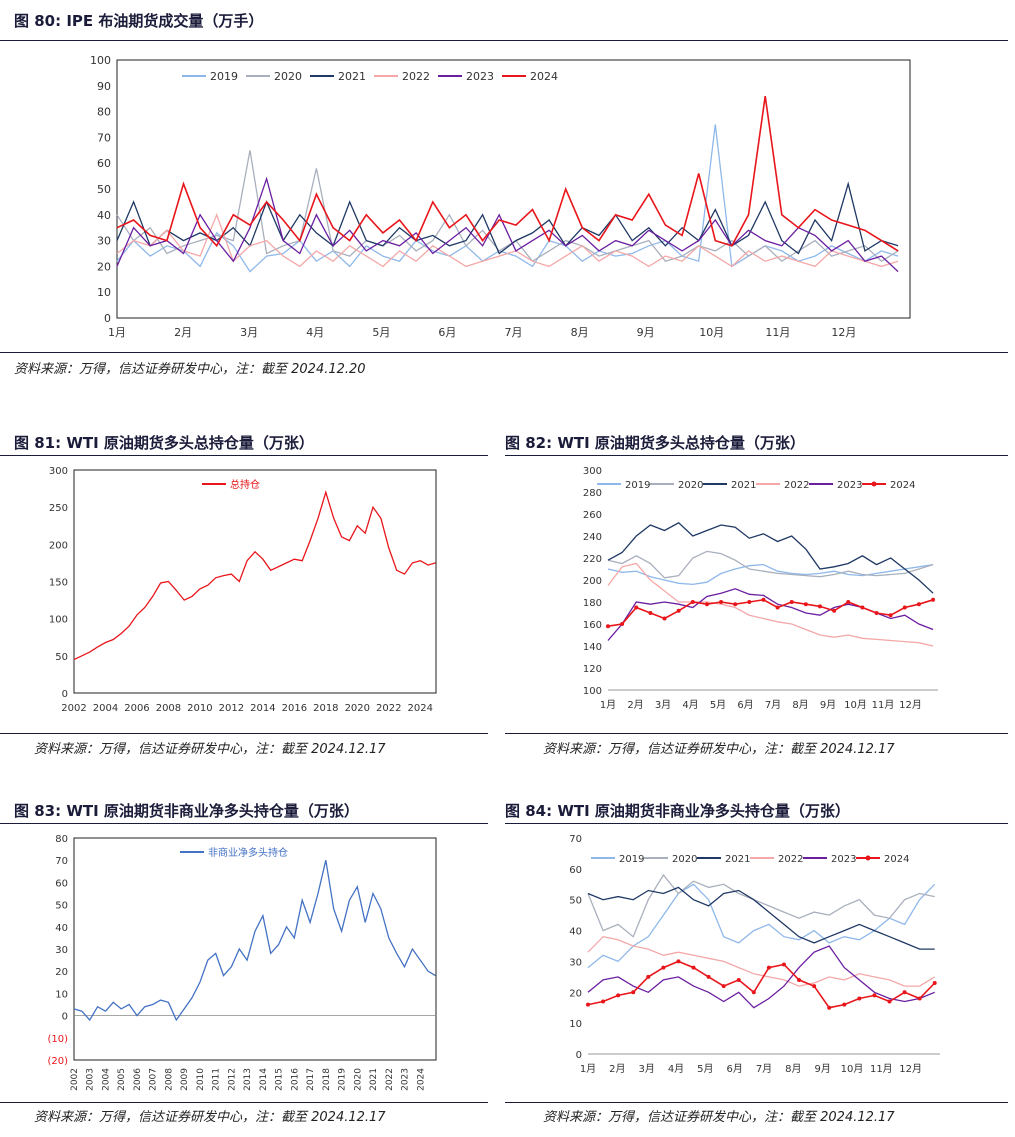 The height and width of the screenshot is (1137, 1015). I want to click on x-tick-label: 2016, so click(295, 1079).